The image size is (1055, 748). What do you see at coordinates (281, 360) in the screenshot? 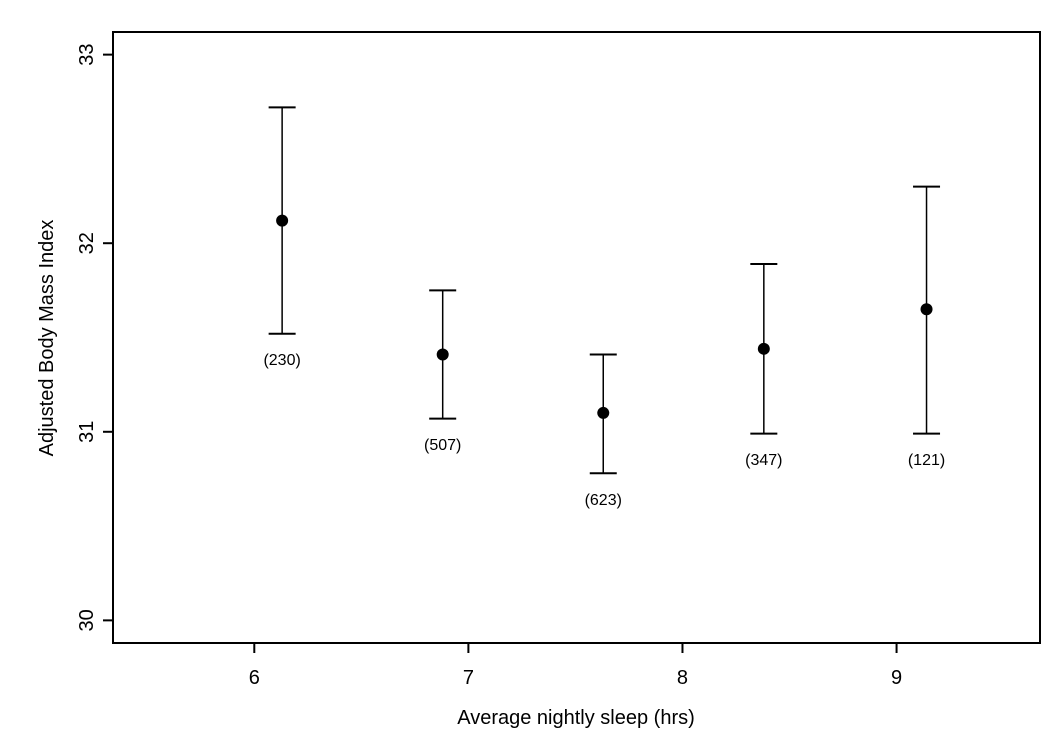
I see `count-label: (230)` at bounding box center [281, 360].